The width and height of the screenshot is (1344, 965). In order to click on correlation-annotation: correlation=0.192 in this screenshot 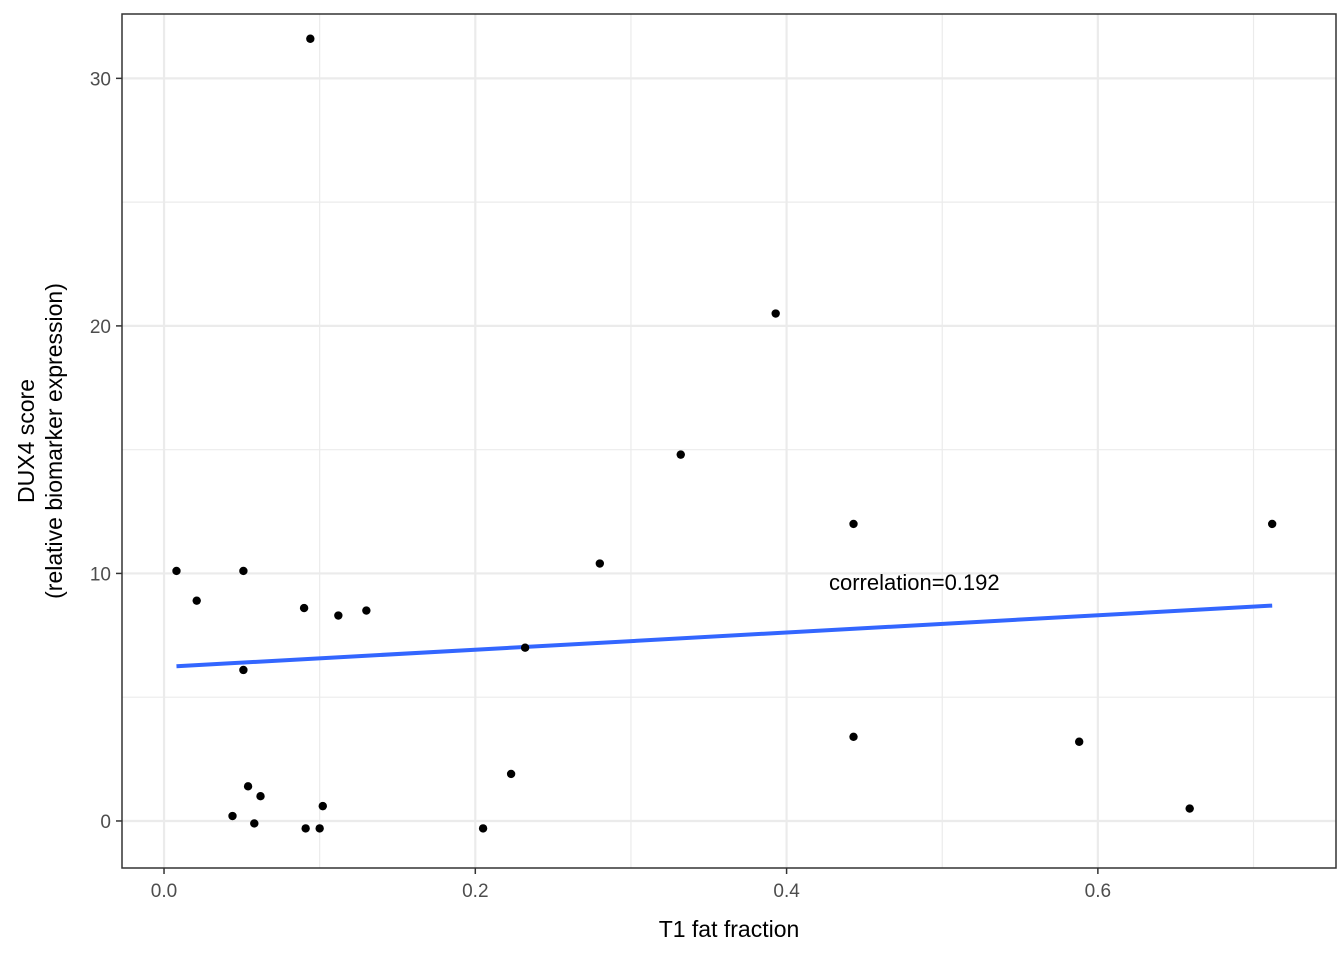, I will do `click(914, 582)`.